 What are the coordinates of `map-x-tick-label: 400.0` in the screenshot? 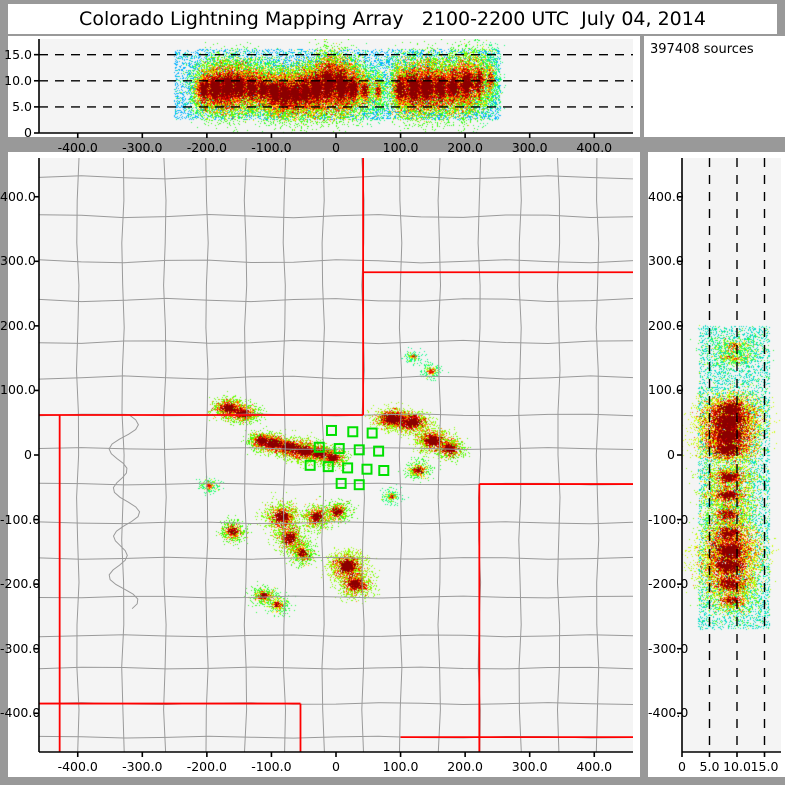 It's located at (594, 766).